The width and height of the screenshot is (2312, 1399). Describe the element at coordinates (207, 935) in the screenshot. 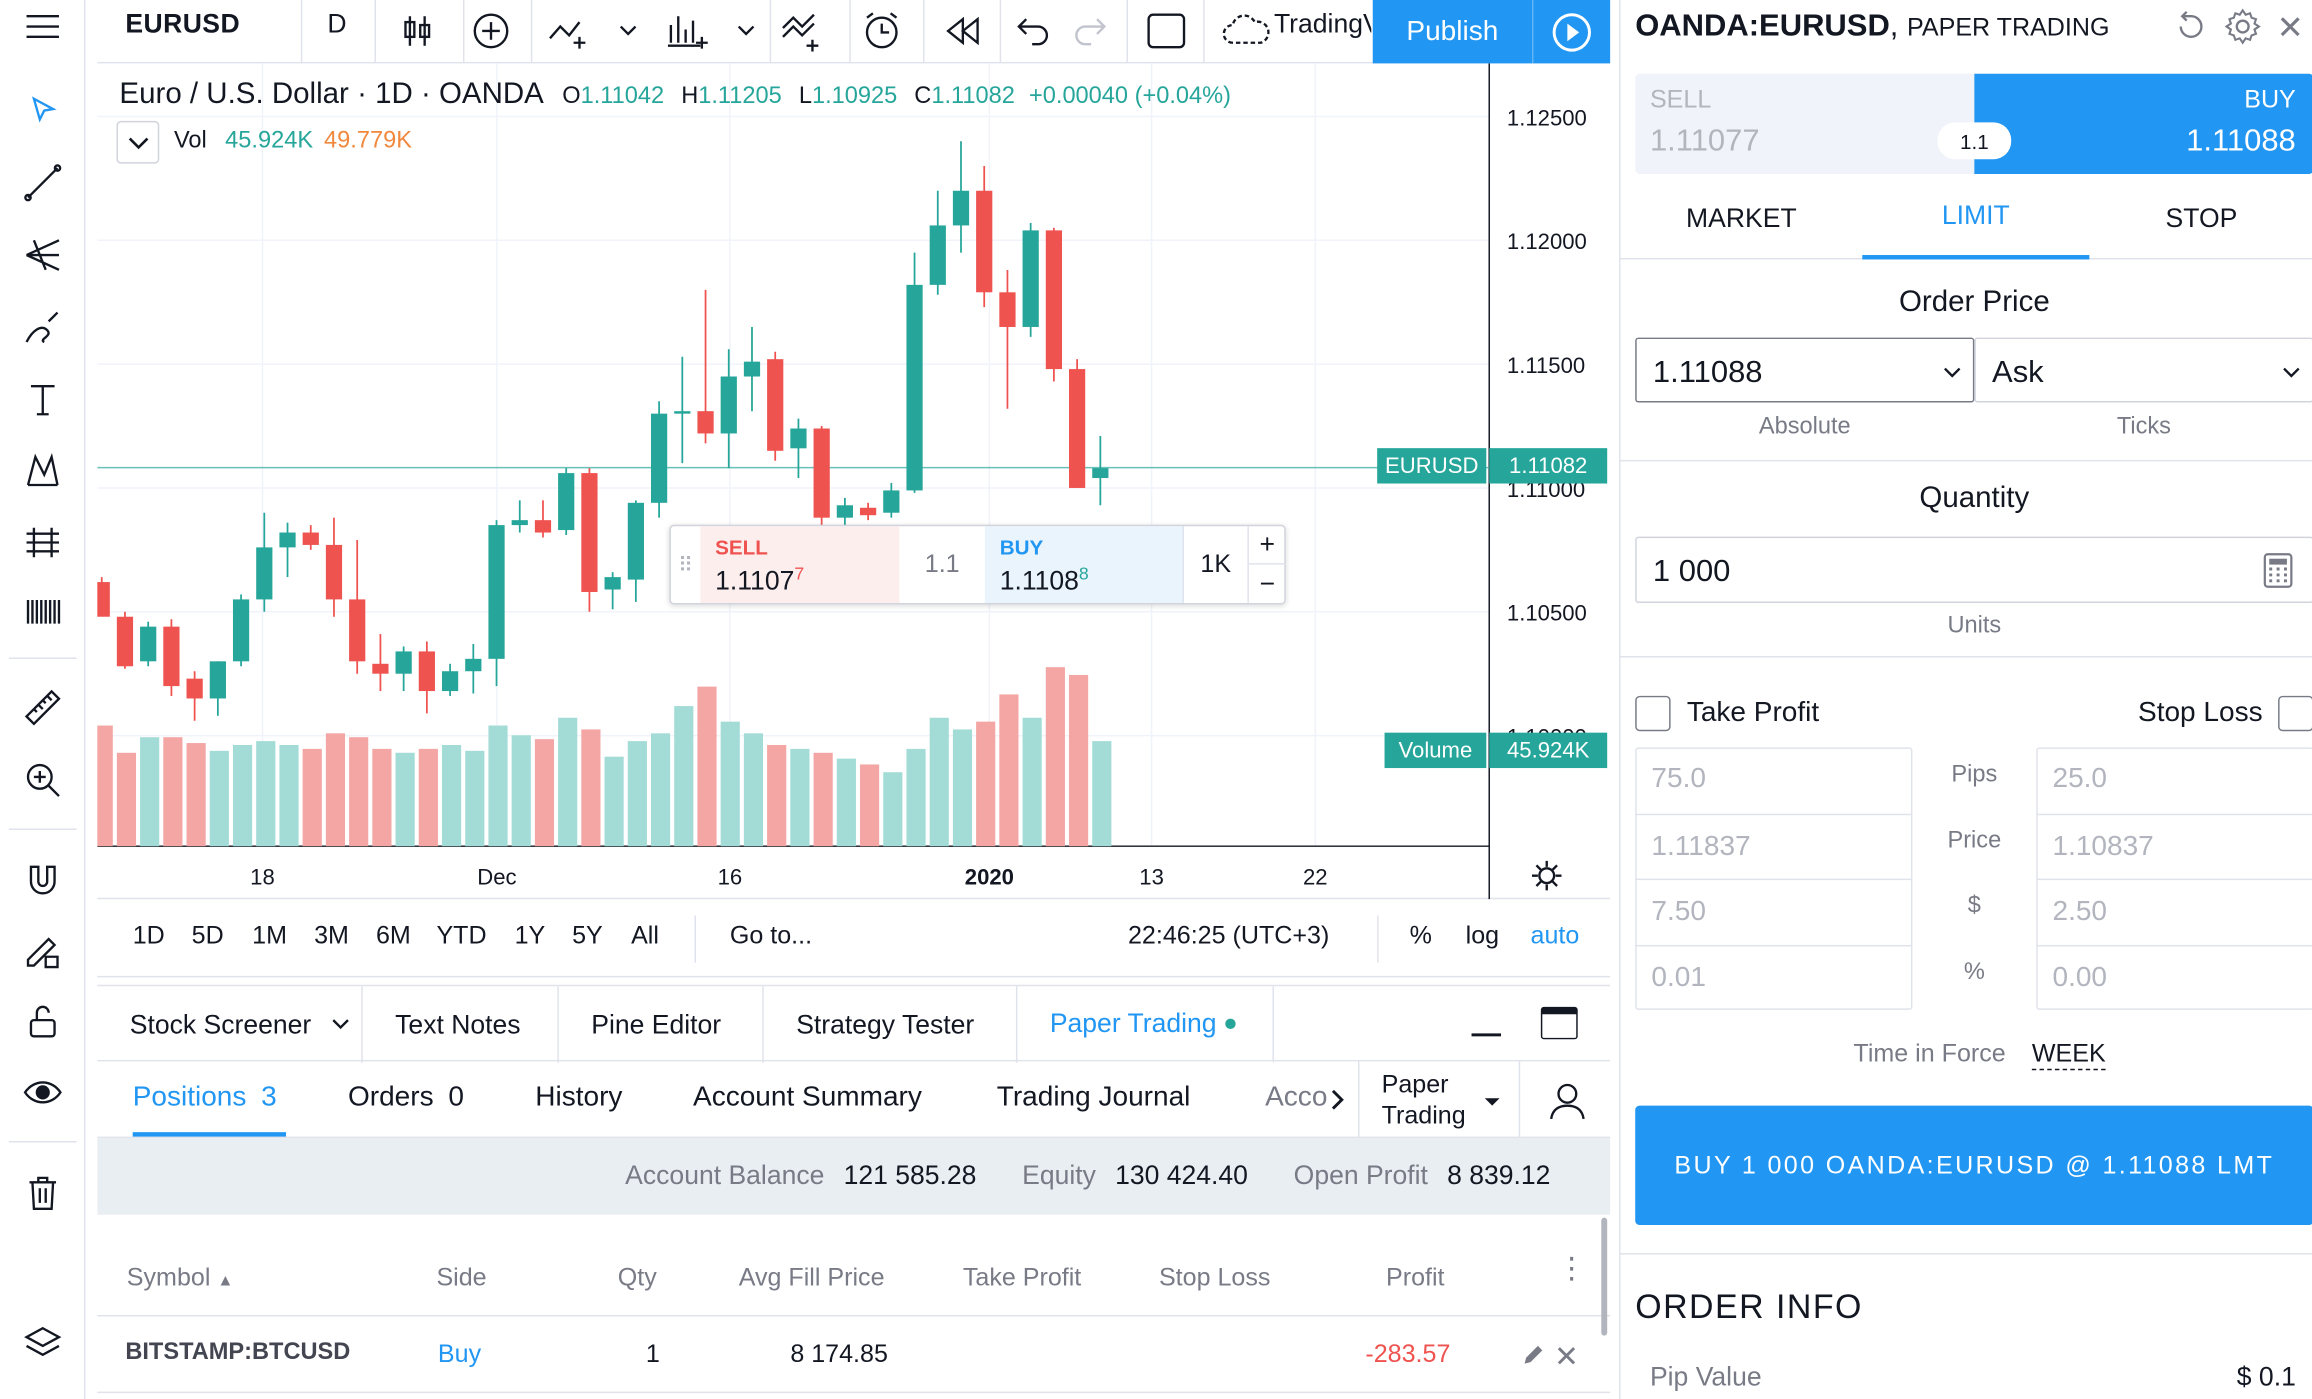

I see `range-5d: 5D` at that location.